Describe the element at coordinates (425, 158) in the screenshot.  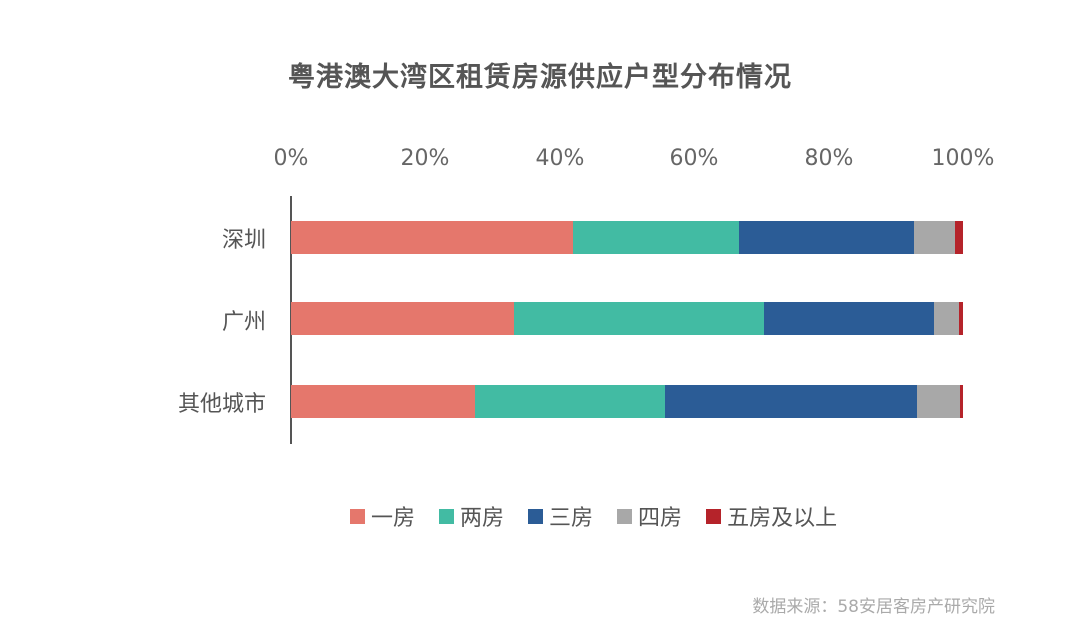
I see `x-tick: 20%` at that location.